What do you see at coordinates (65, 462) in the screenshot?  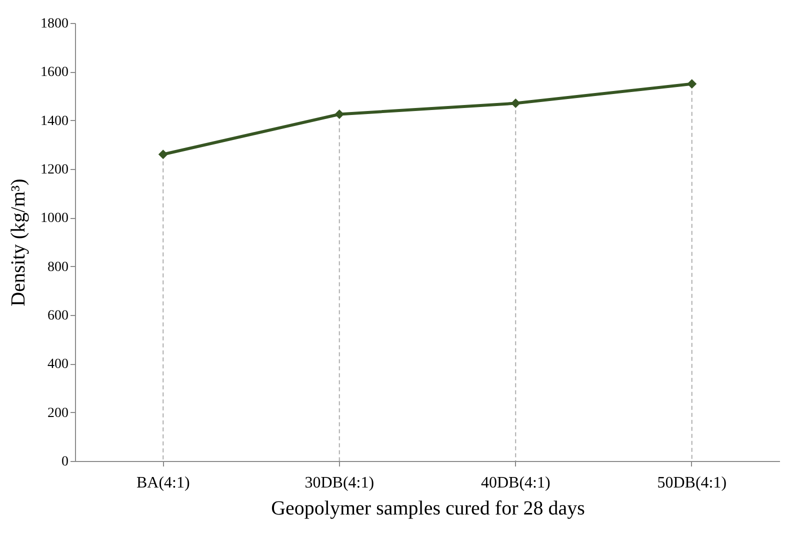 I see `y-tick-label: 0` at bounding box center [65, 462].